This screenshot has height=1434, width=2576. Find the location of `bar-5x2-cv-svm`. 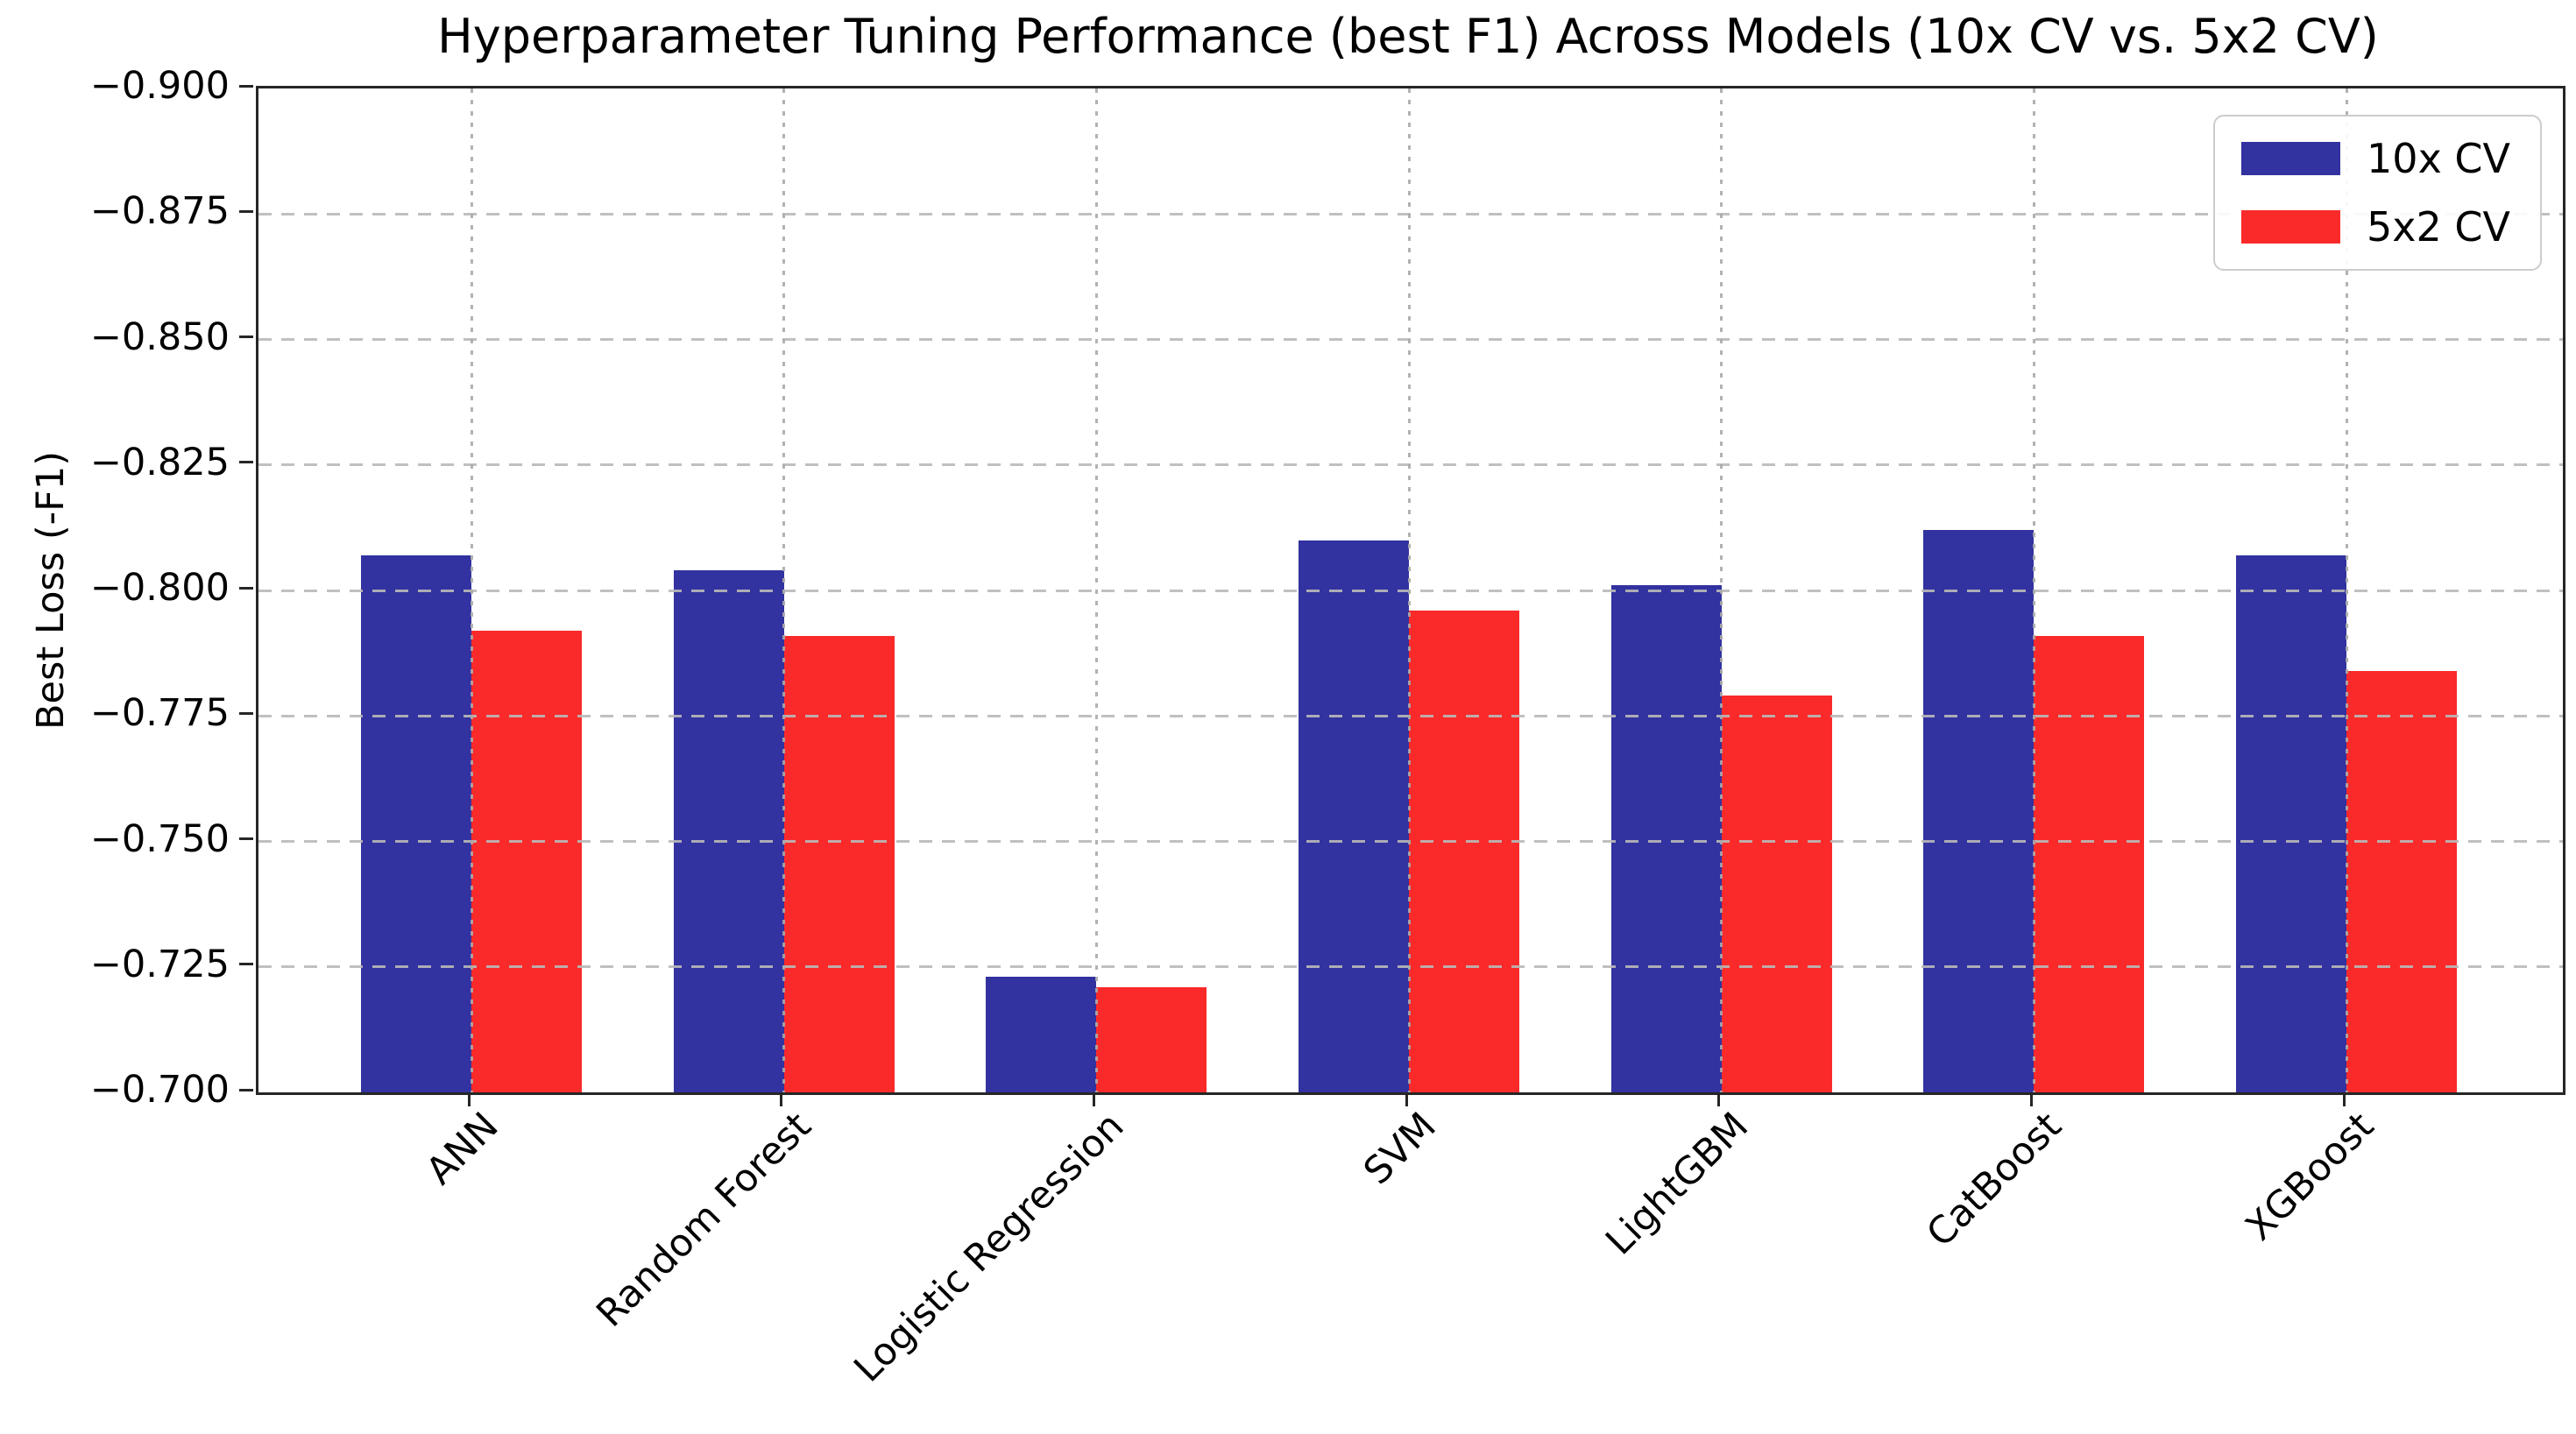

bar-5x2-cv-svm is located at coordinates (1464, 851).